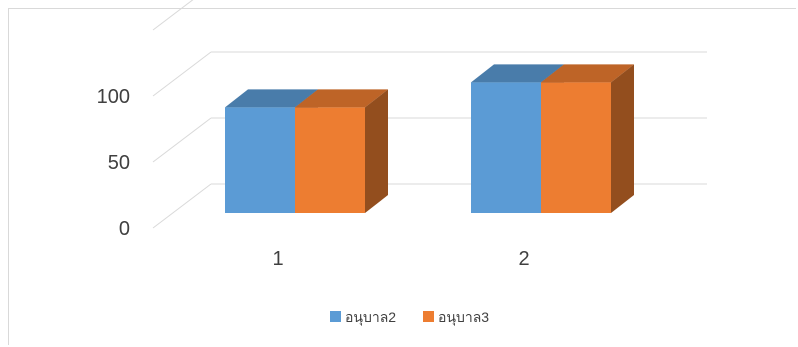 Image resolution: width=798 pixels, height=347 pixels. What do you see at coordinates (463, 317) in the screenshot?
I see `legend-label: อนุบาล3` at bounding box center [463, 317].